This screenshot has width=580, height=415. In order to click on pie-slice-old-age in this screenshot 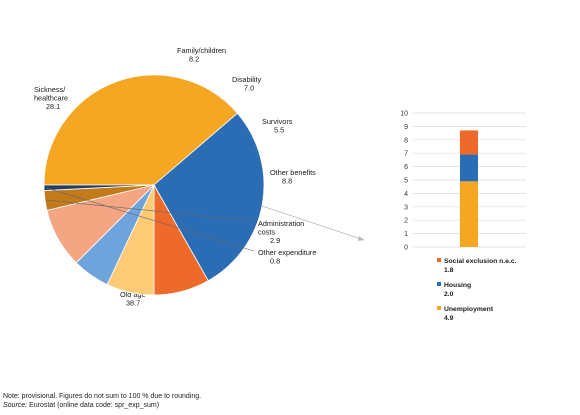, I will do `click(140, 130)`.